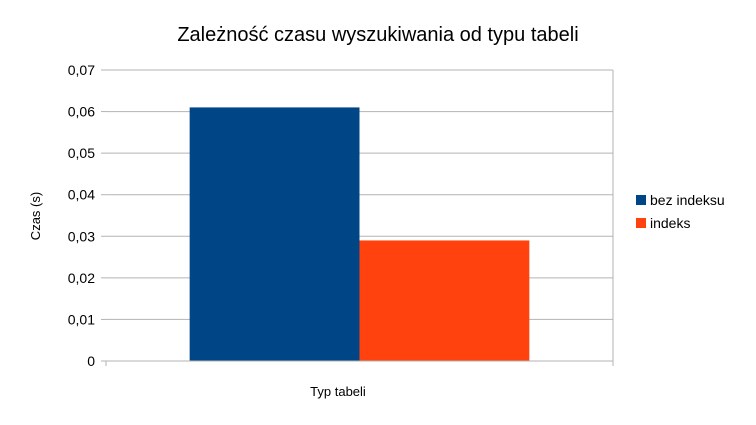  What do you see at coordinates (274, 234) in the screenshot?
I see `bar-bez-indeksu` at bounding box center [274, 234].